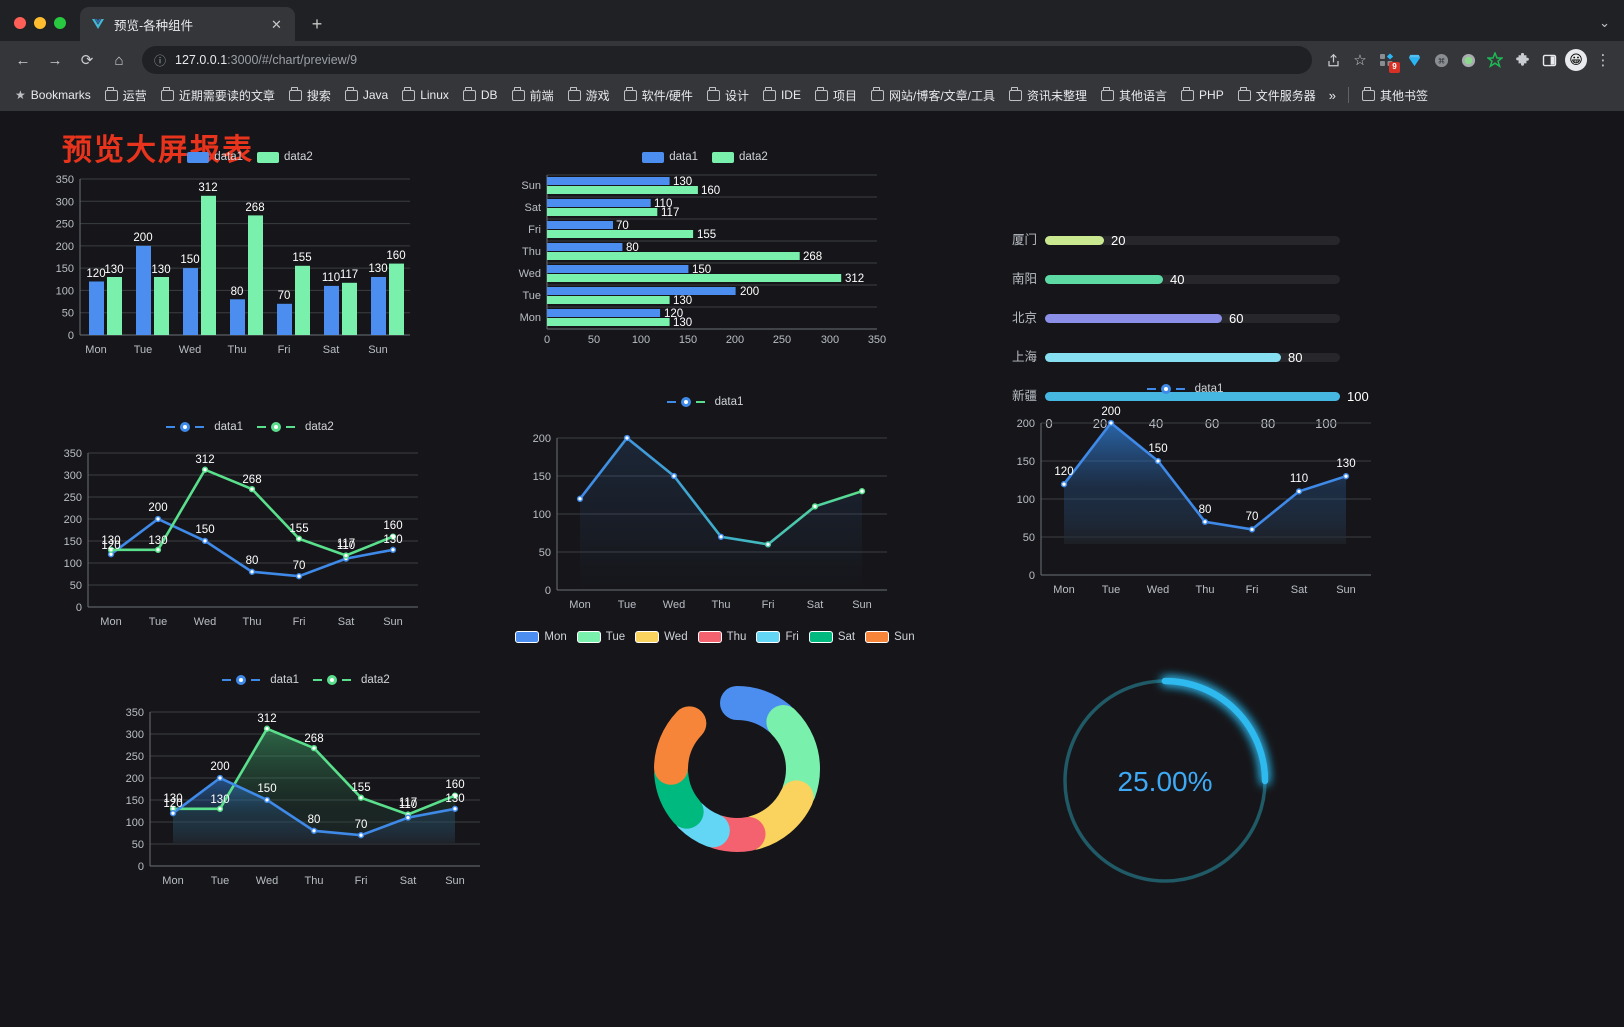 Image resolution: width=1624 pixels, height=1027 pixels. What do you see at coordinates (1495, 60) in the screenshot?
I see `green-star-extension-icon` at bounding box center [1495, 60].